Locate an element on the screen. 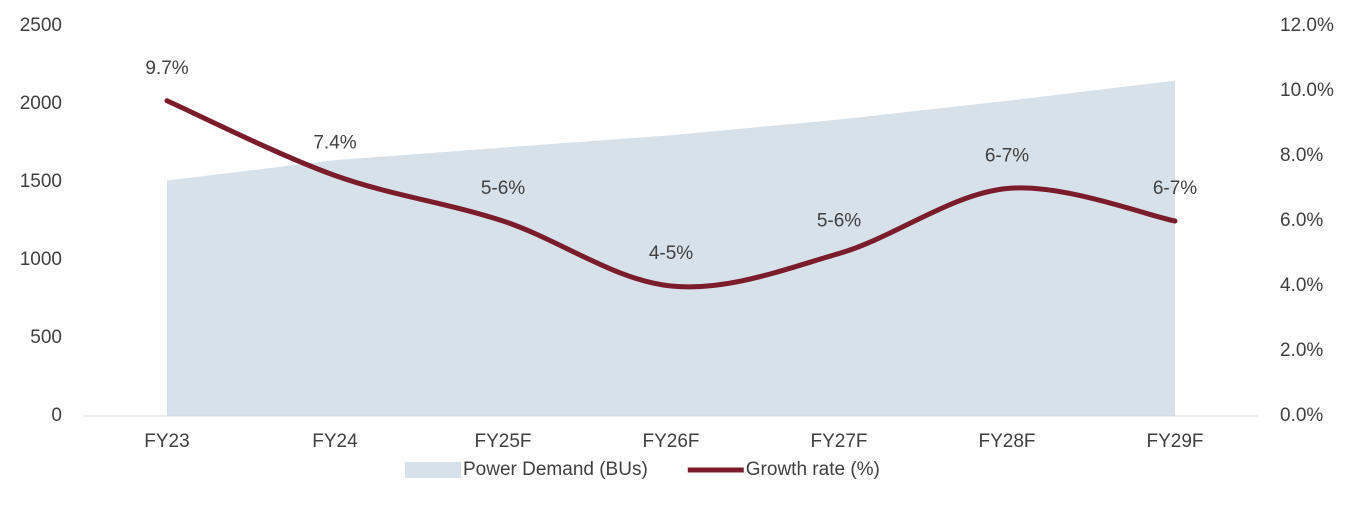  x-tick-label: FY23 is located at coordinates (166, 441).